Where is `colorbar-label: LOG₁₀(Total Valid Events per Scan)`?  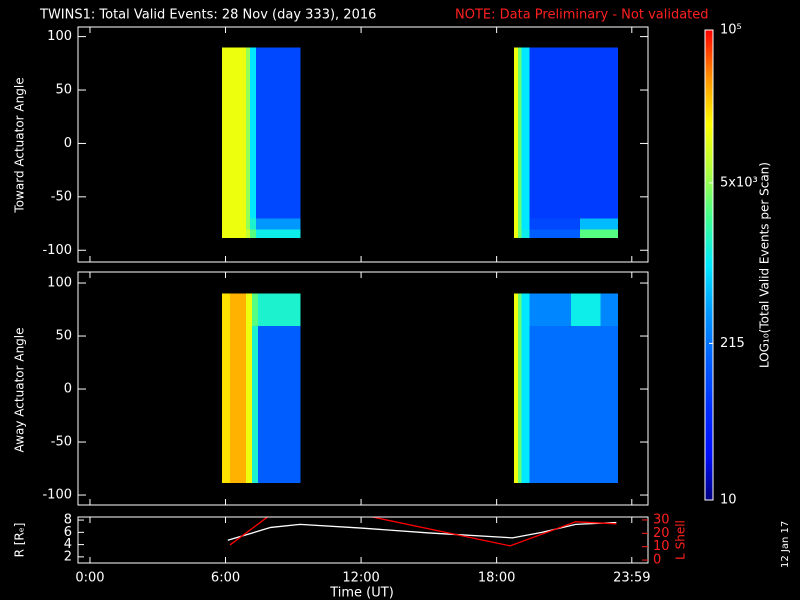 colorbar-label: LOG₁₀(Total Valid Events per Scan) is located at coordinates (765, 265).